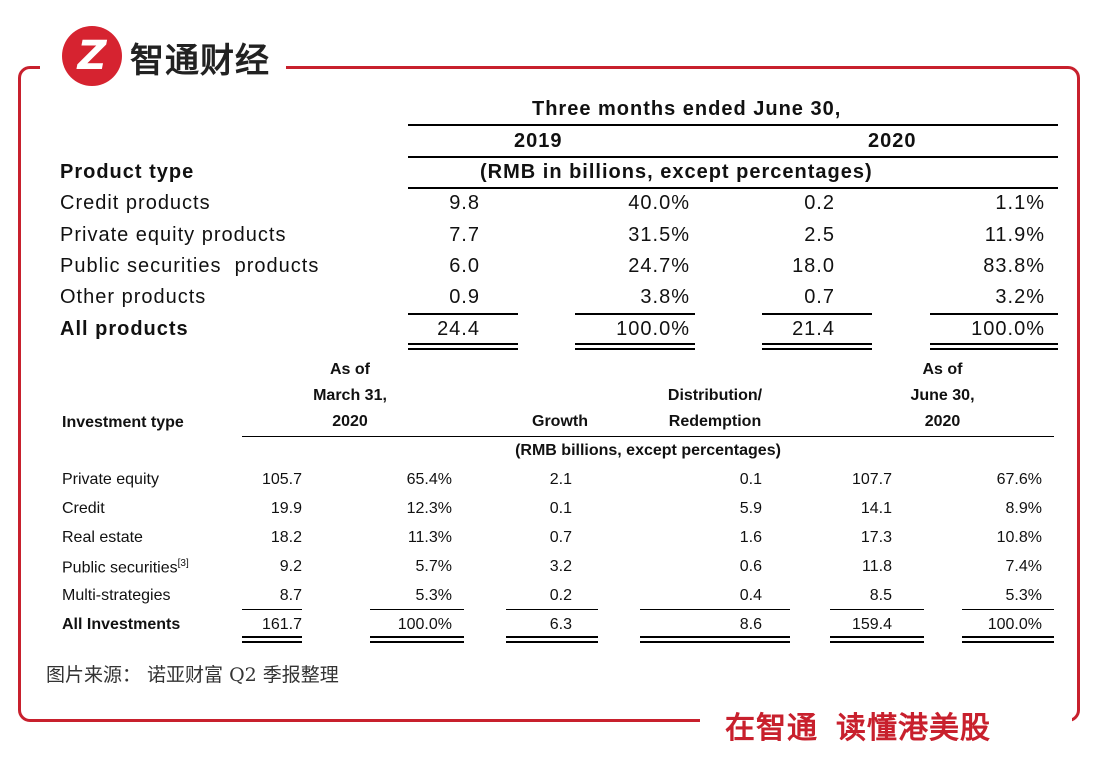 The width and height of the screenshot is (1114, 768). I want to click on product-row-label: Other products, so click(133, 297).